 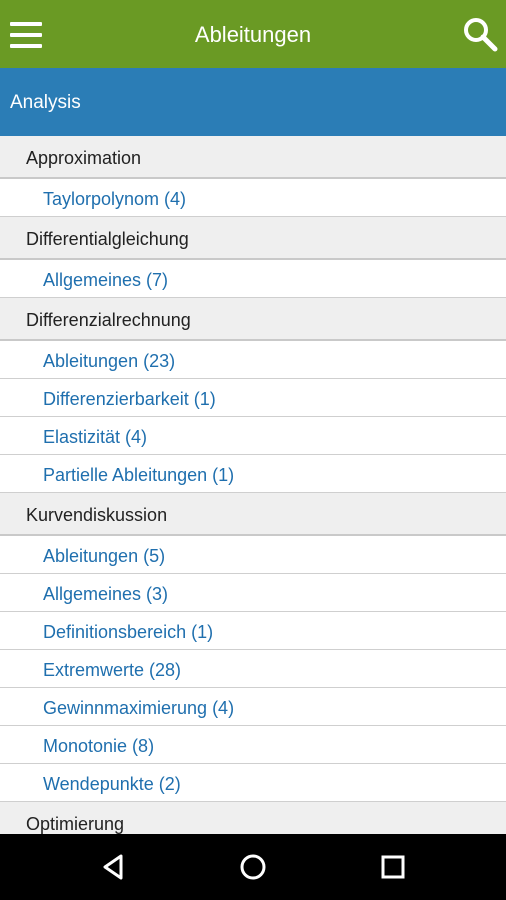 What do you see at coordinates (253, 474) in the screenshot?
I see `topic-list-item: Partielle Ableitungen (1)` at bounding box center [253, 474].